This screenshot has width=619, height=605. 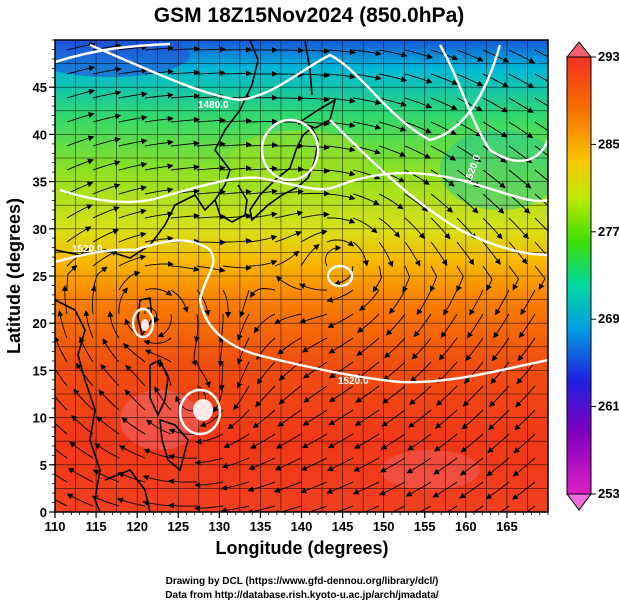 What do you see at coordinates (579, 502) in the screenshot?
I see `colorbar-bottom-triangle` at bounding box center [579, 502].